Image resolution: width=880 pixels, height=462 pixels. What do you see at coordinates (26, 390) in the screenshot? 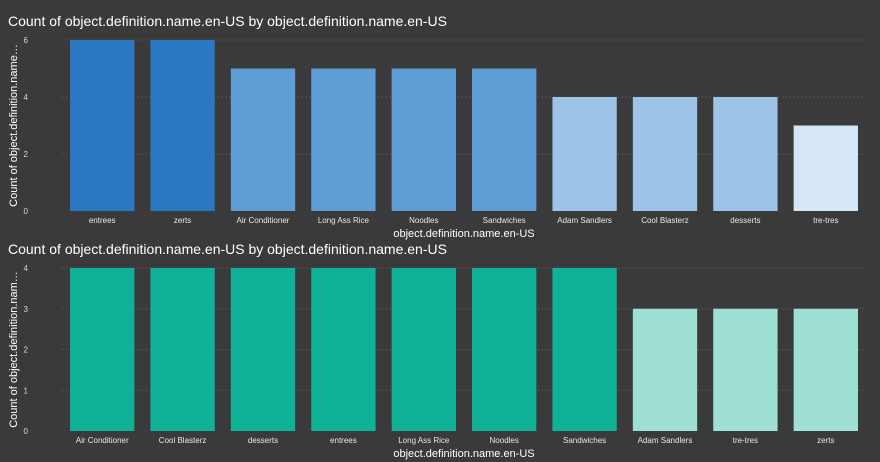
I see `y-tick-label: 1` at bounding box center [26, 390].